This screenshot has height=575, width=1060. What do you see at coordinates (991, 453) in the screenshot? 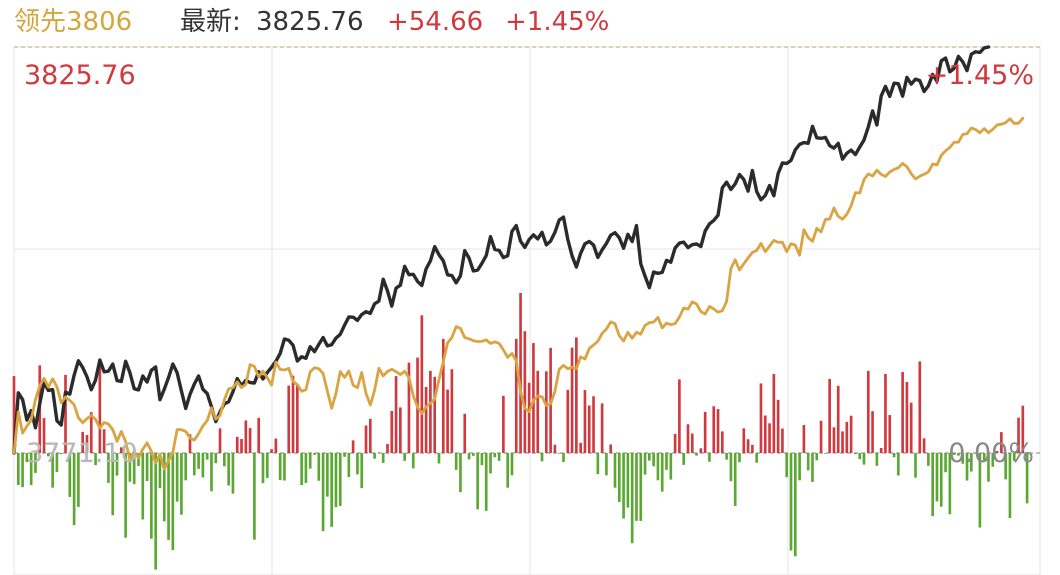
I see `base-percent-label: 0.00%` at bounding box center [991, 453].